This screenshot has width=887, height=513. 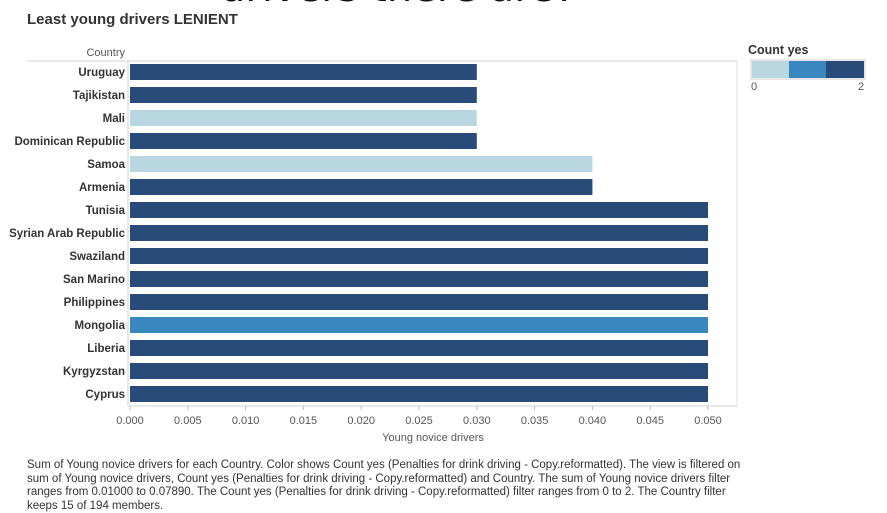 What do you see at coordinates (106, 349) in the screenshot?
I see `row-label: Liberia` at bounding box center [106, 349].